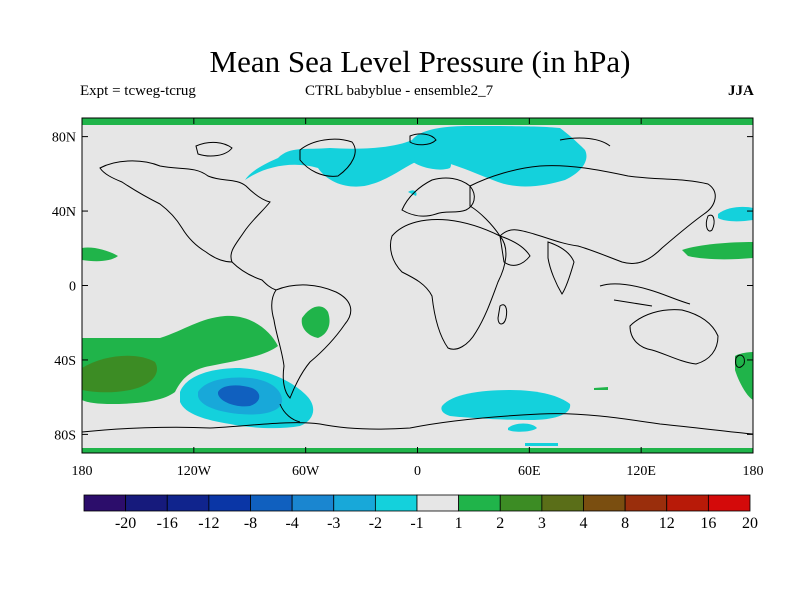  I want to click on south-pacific-strong-positive-region, so click(120, 374).